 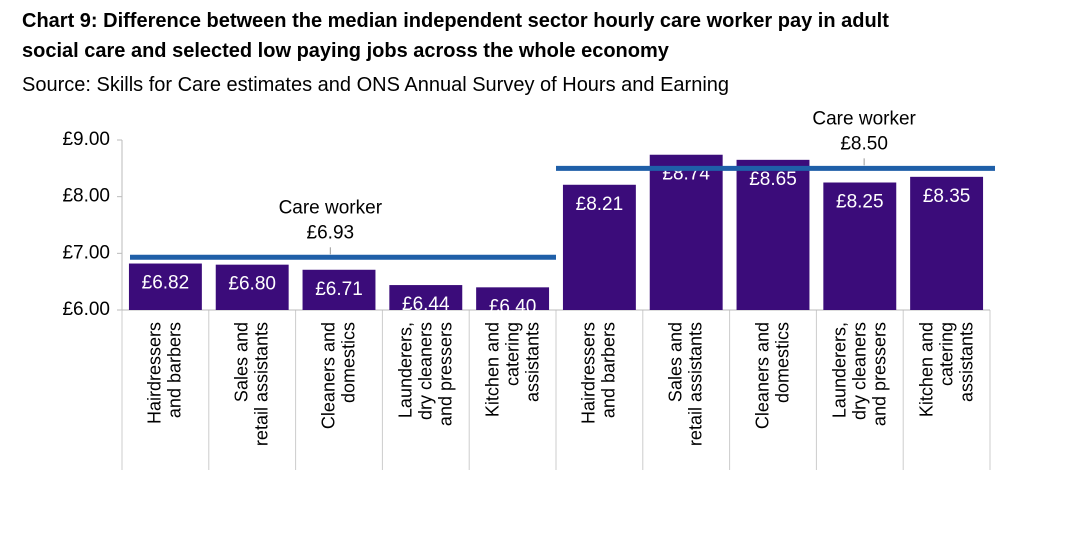 What do you see at coordinates (600, 204) in the screenshot?
I see `value-label: £8.21` at bounding box center [600, 204].